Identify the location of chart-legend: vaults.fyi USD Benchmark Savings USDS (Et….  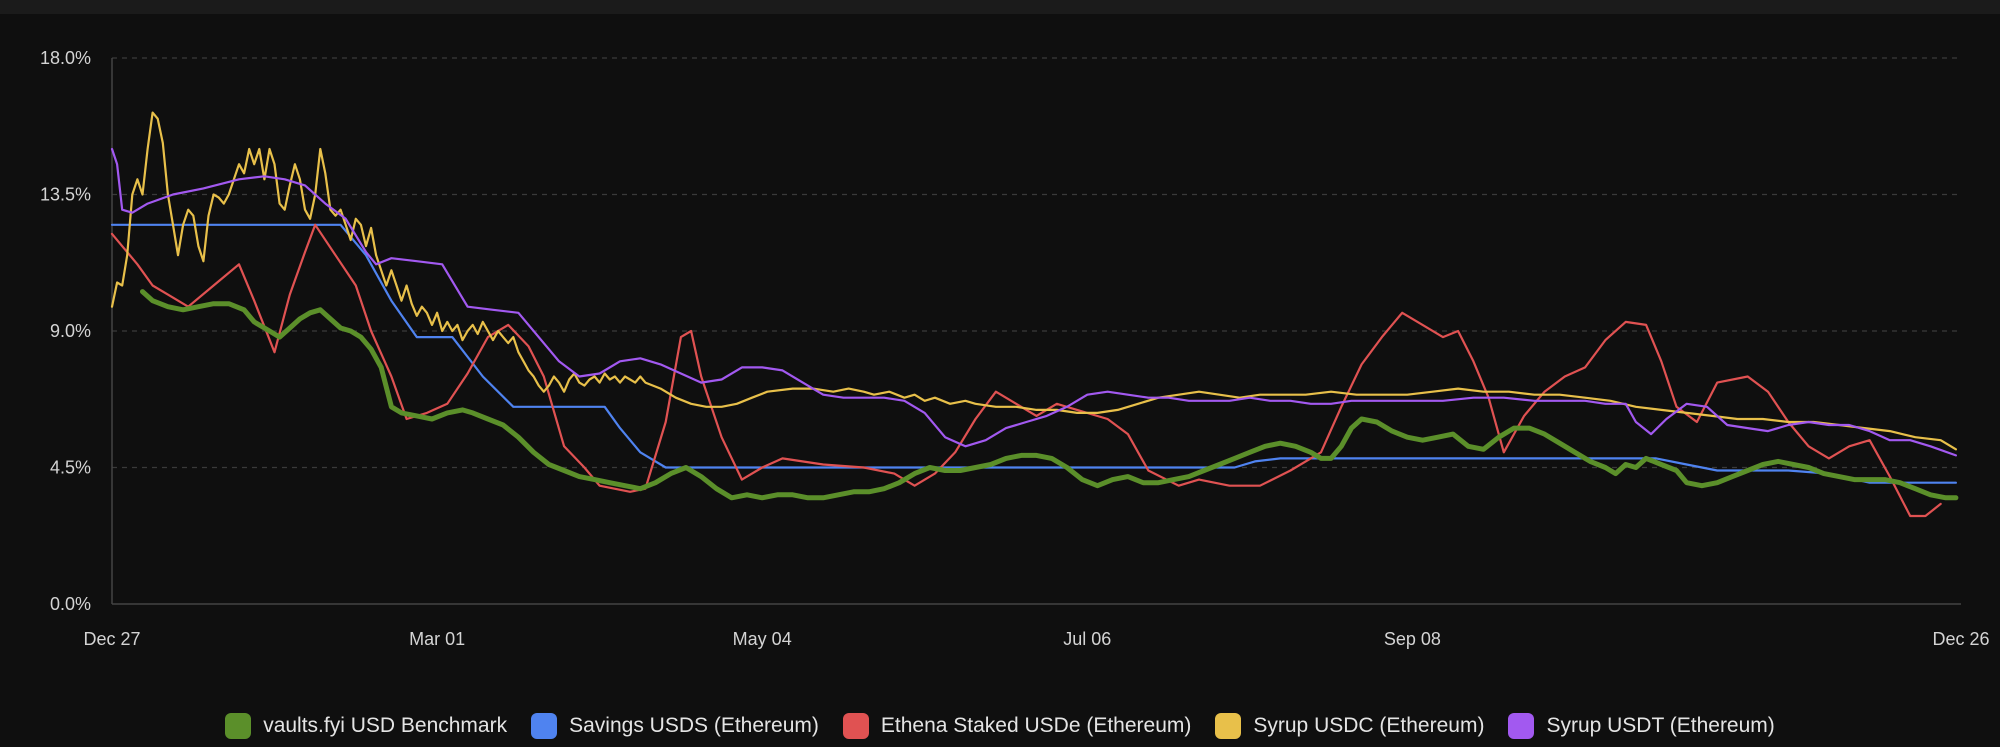
(1000, 730).